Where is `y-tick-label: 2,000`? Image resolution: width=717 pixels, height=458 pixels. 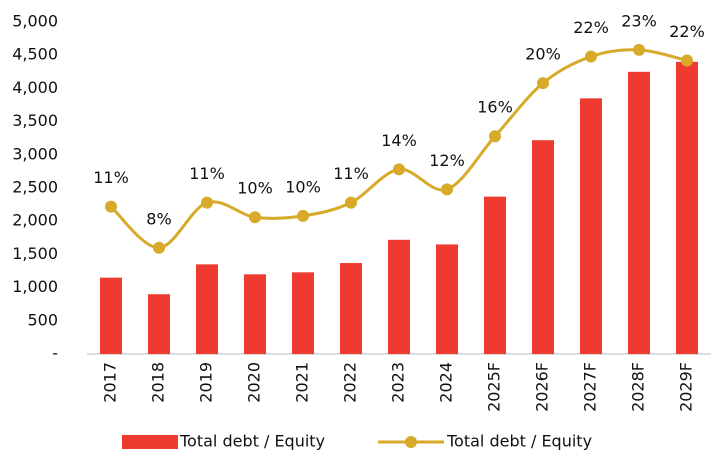 y-tick-label: 2,000 is located at coordinates (35, 220).